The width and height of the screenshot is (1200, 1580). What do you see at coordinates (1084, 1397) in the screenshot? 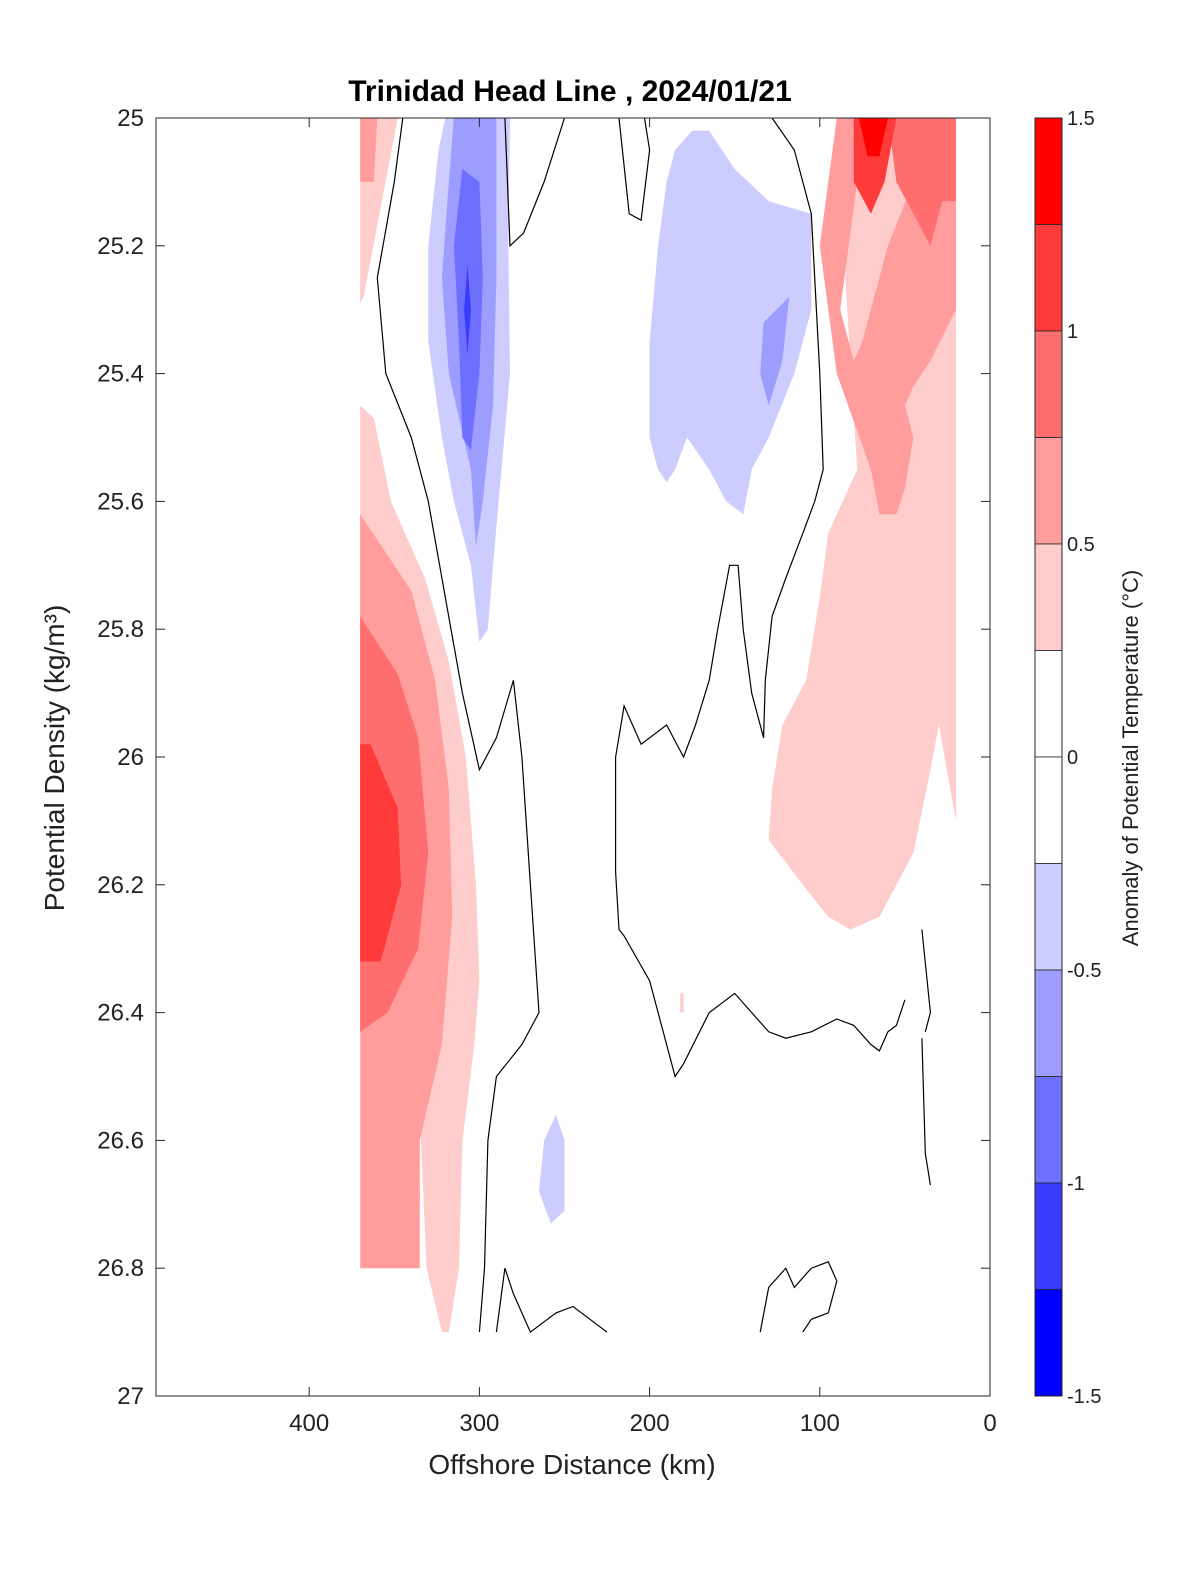
I see `colorbar-tick-label-6: -1.5` at bounding box center [1084, 1397].